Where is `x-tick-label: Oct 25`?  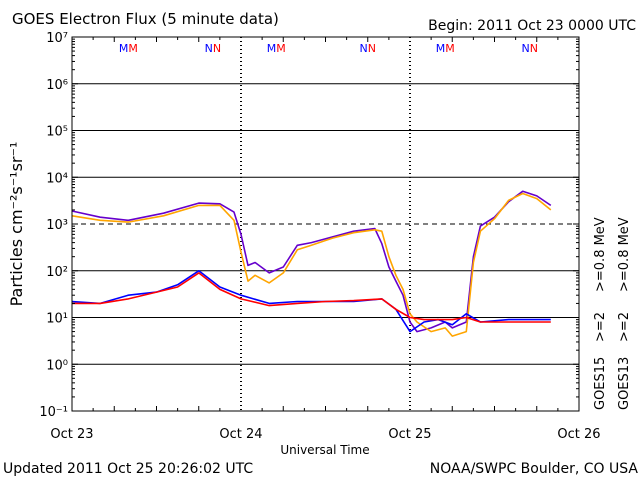
x-tick-label: Oct 25 is located at coordinates (409, 434).